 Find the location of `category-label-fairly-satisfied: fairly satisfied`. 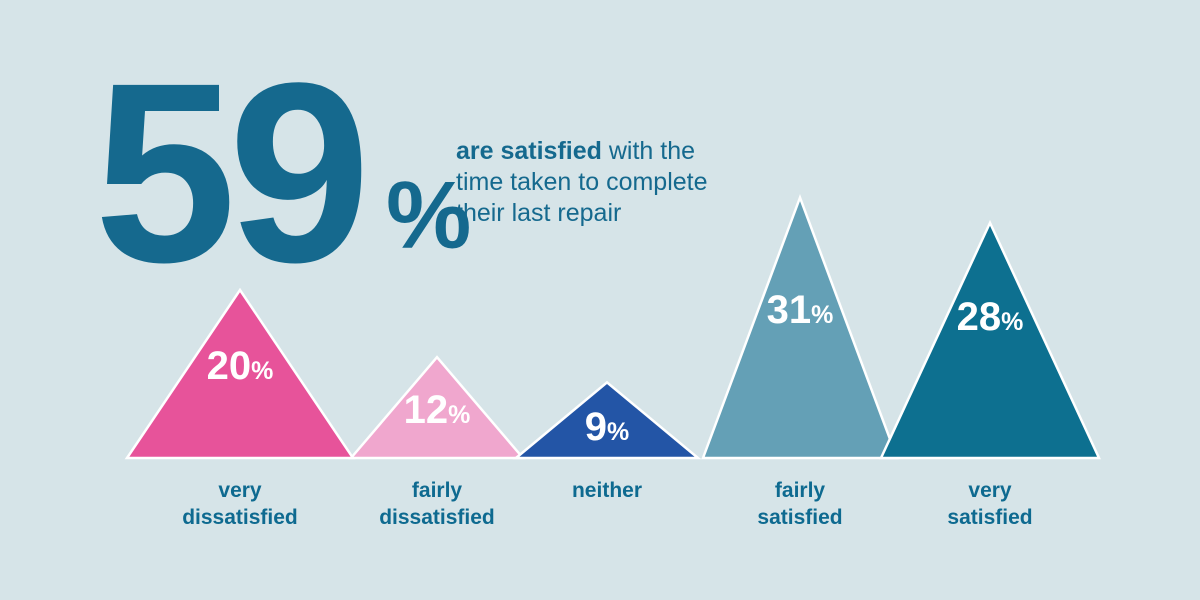

category-label-fairly-satisfied: fairly satisfied is located at coordinates (800, 504).